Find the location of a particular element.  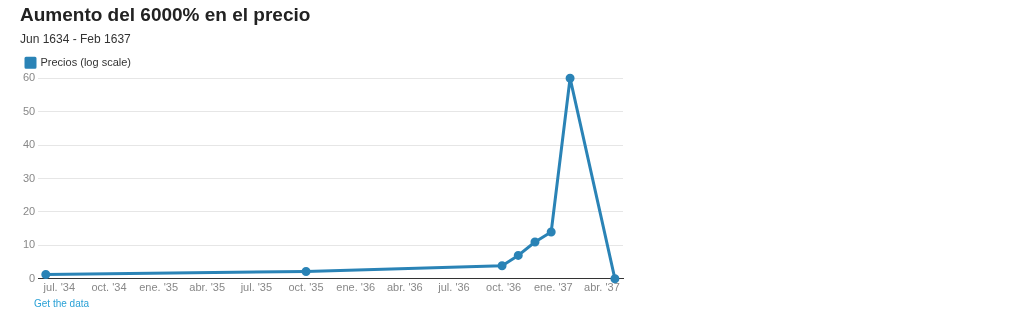

x-tick-label: oct. '35 is located at coordinates (306, 287).